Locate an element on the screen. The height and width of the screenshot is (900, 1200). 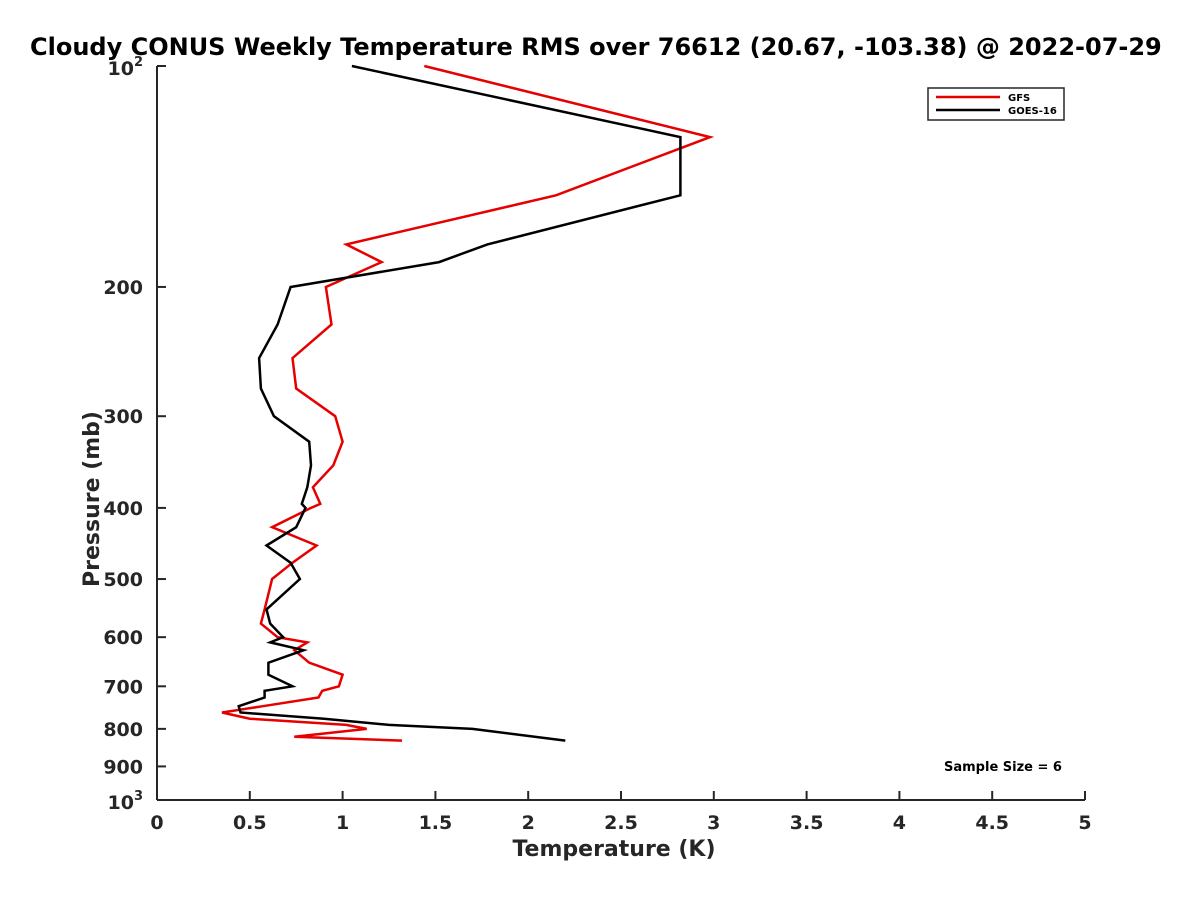
y-axis-label: Pressure (mb) is located at coordinates (92, 499).